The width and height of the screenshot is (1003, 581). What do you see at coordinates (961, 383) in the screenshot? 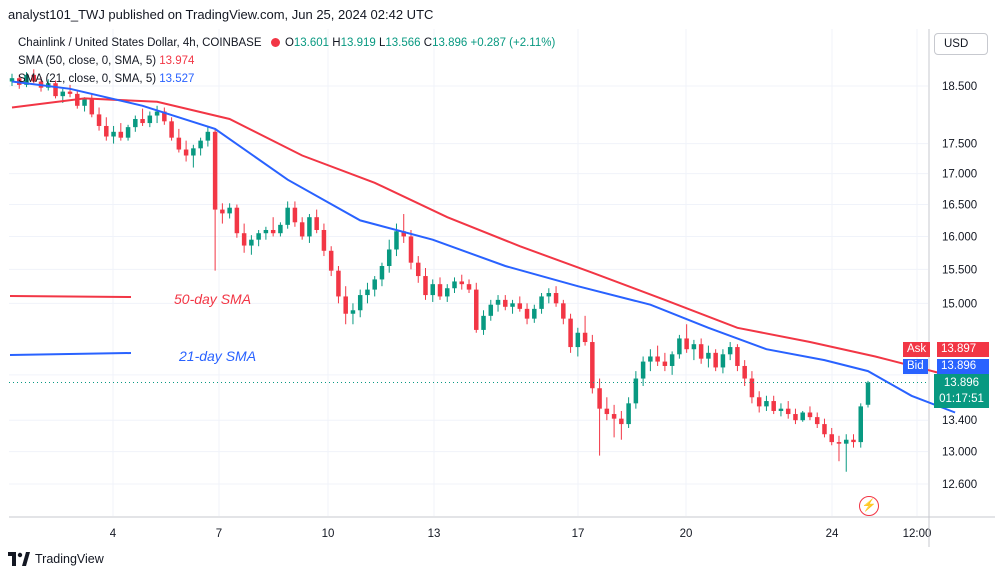
I see `last-price-value: 13.896` at bounding box center [961, 383].